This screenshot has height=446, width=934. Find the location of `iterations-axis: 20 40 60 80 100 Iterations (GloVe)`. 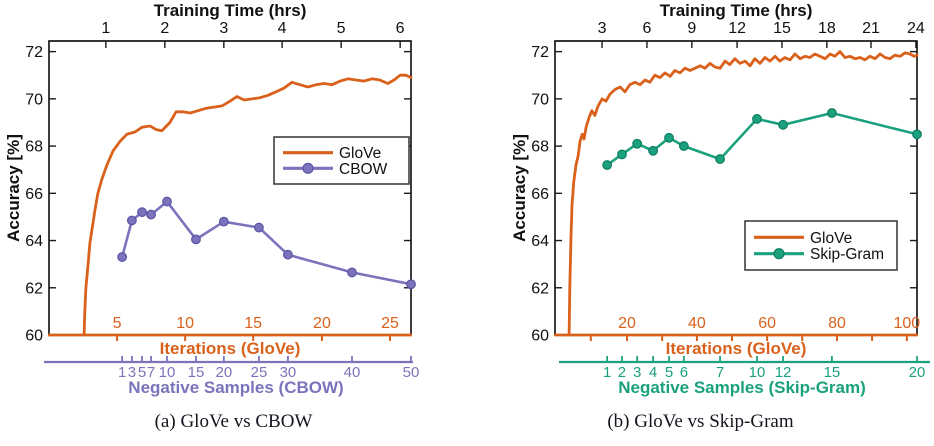

iterations-axis: 20 40 60 80 100 Iterations (GloVe) is located at coordinates (755, 336).